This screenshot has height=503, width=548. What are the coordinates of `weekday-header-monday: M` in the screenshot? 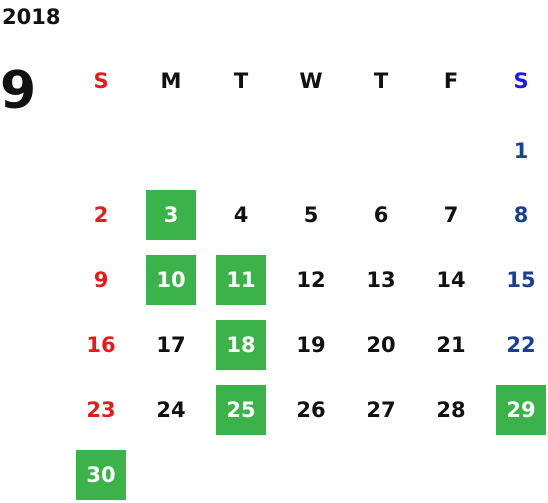 It's located at (171, 81).